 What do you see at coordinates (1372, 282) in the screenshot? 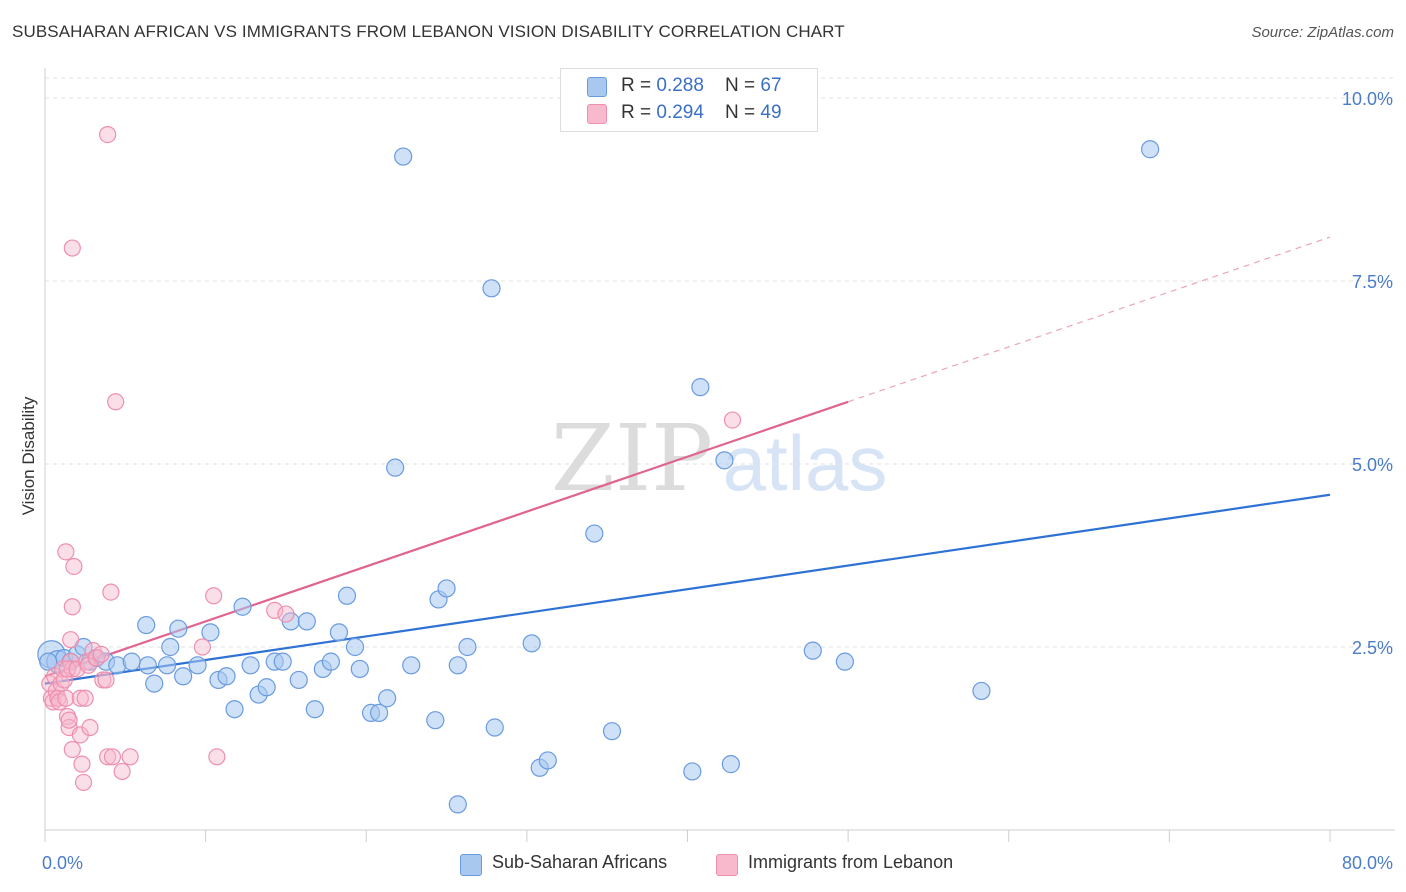
I see `y-tick-label: 7.5%` at bounding box center [1372, 282].